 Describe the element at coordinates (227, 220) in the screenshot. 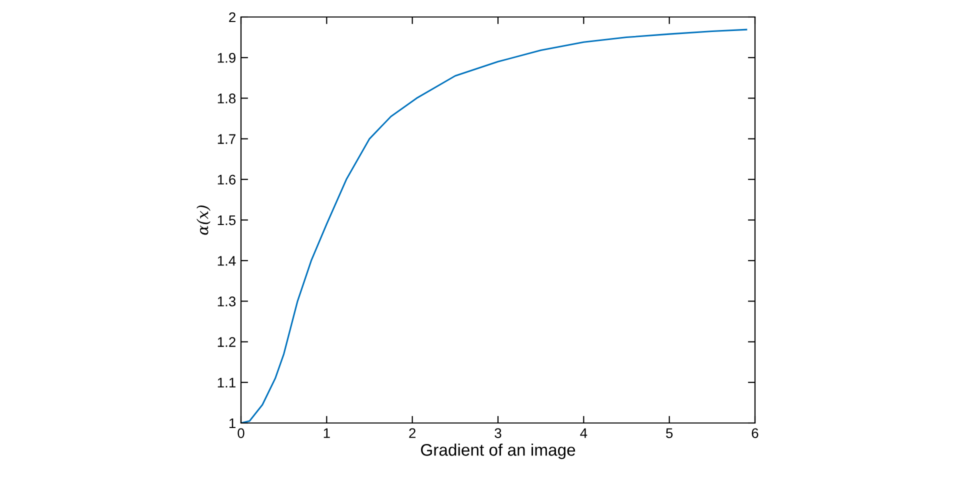

I see `y-tick-label: 1.5` at that location.